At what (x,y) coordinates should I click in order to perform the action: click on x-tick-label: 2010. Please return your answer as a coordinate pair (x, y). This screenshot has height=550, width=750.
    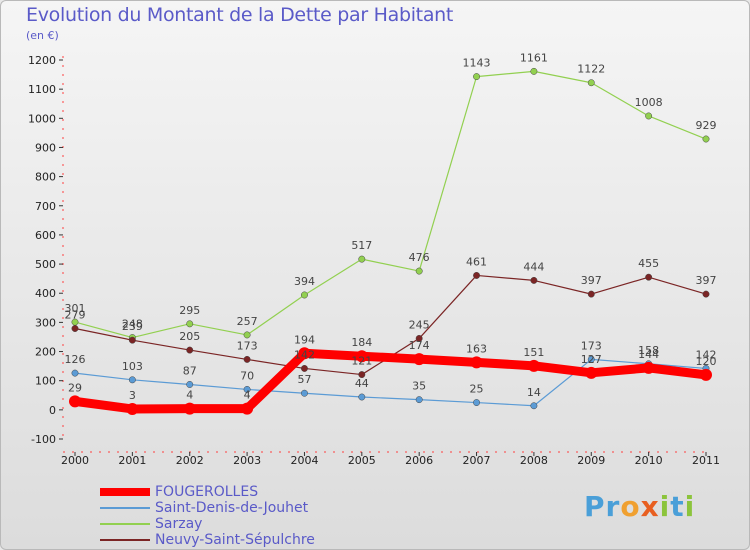
    Looking at the image, I should click on (649, 460).